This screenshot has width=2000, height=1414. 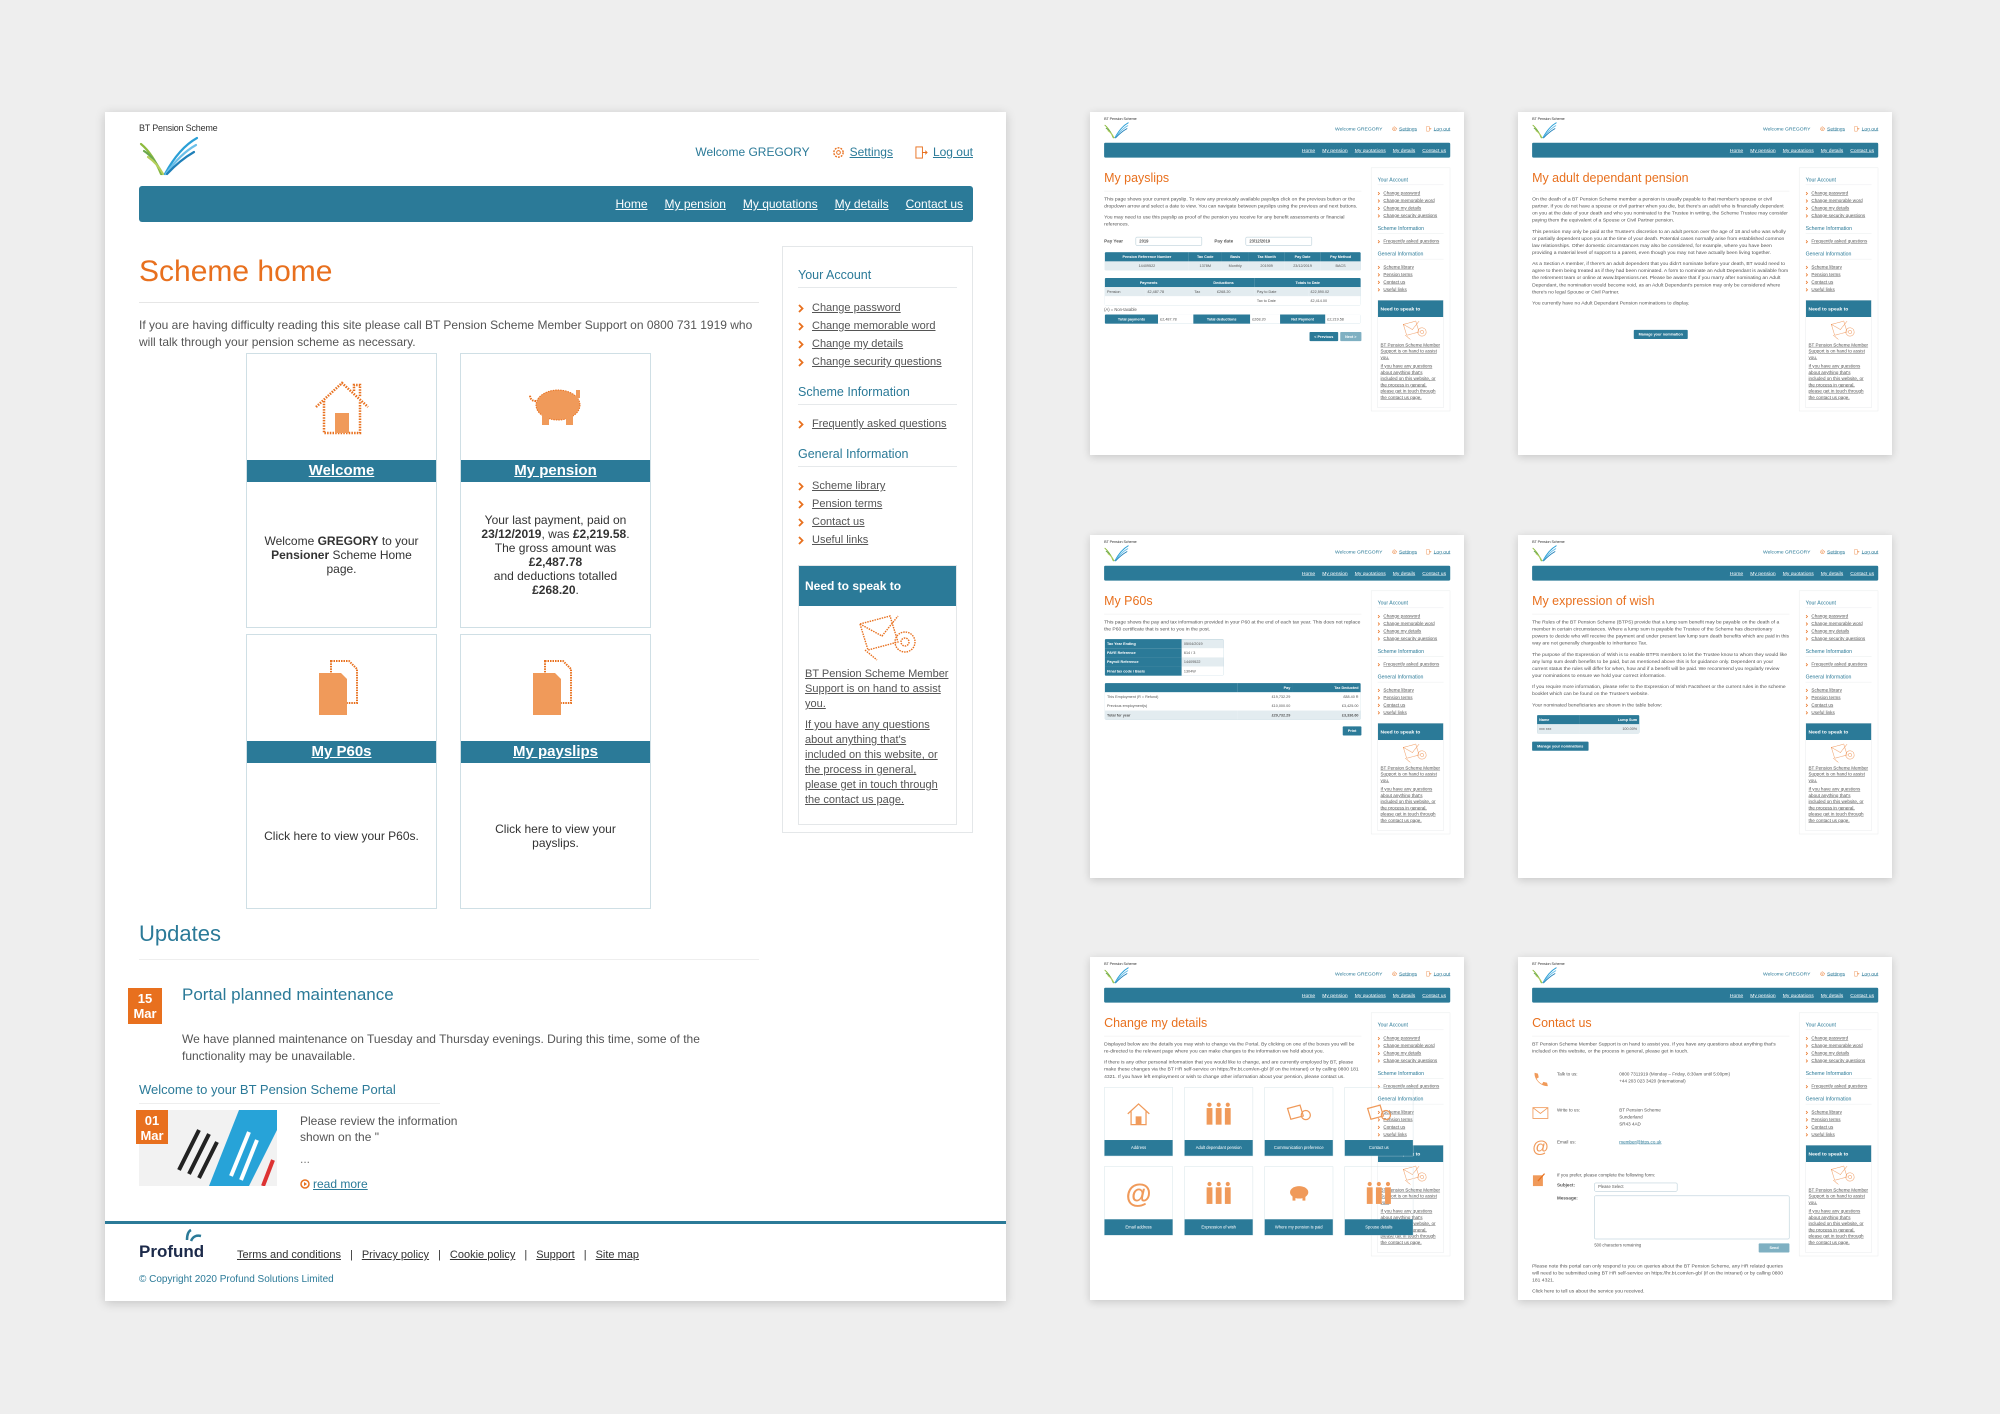 I want to click on manage-nominations-button: Manage your nominations, so click(x=1560, y=746).